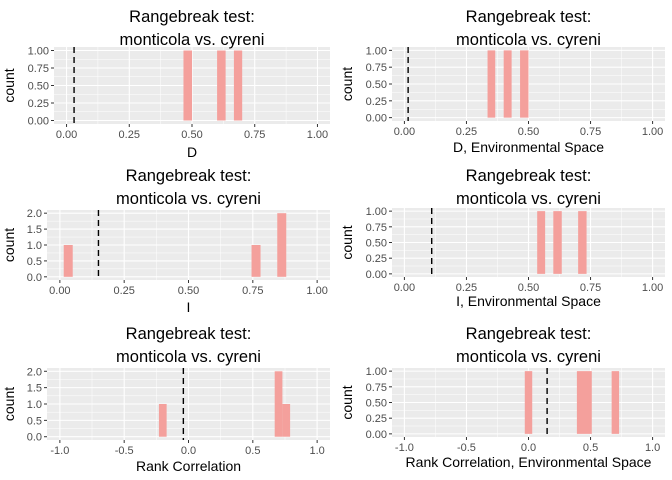 The image size is (672, 480). What do you see at coordinates (192, 152) in the screenshot?
I see `x-axis-label: D` at bounding box center [192, 152].